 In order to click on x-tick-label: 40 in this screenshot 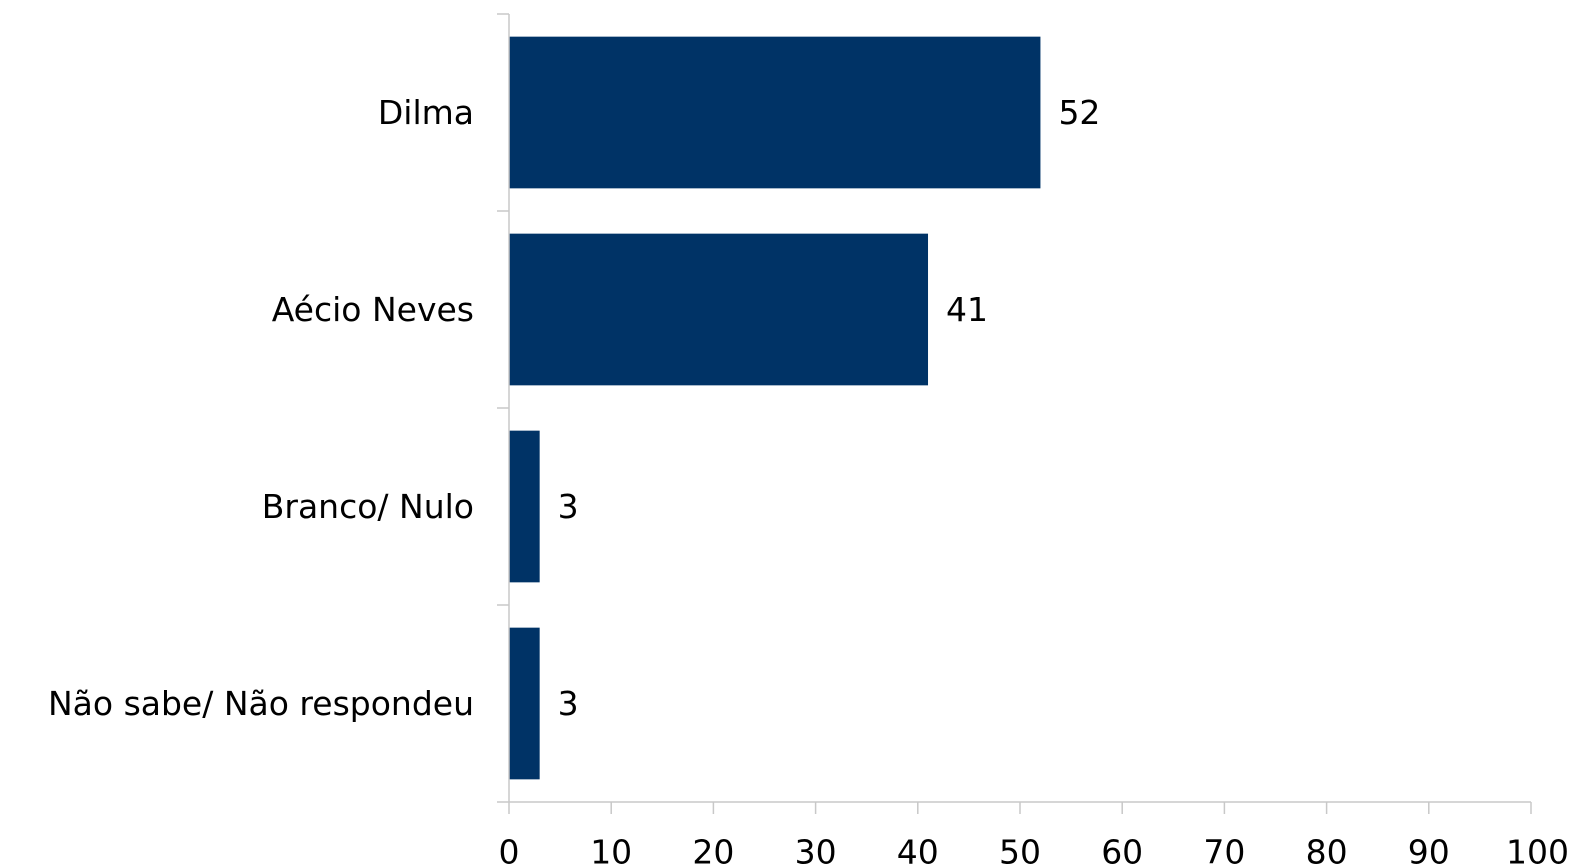, I will do `click(918, 850)`.